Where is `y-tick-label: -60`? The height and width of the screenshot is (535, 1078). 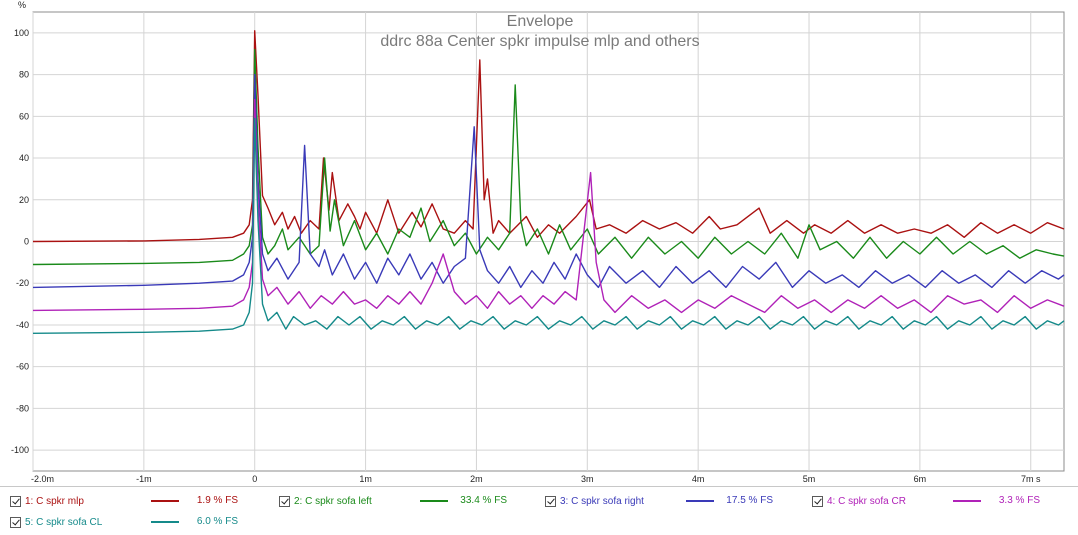
y-tick-label: -60 is located at coordinates (22, 367).